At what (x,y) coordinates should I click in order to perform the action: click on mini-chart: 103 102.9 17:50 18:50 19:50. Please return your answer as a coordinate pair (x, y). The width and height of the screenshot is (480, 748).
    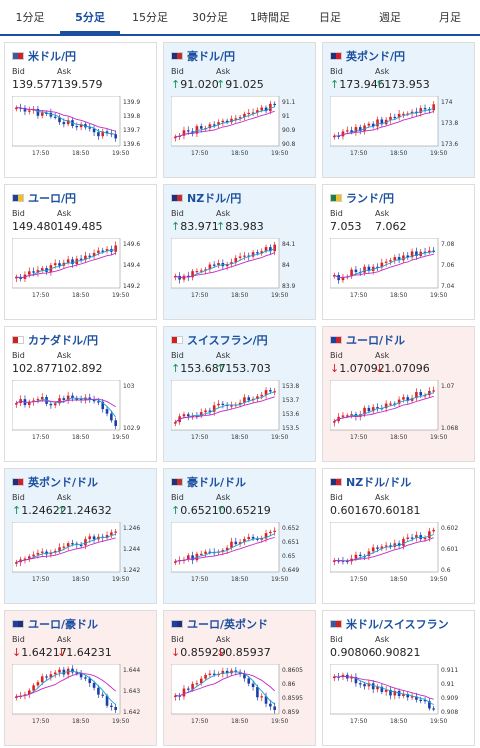
    Looking at the image, I should click on (81, 412).